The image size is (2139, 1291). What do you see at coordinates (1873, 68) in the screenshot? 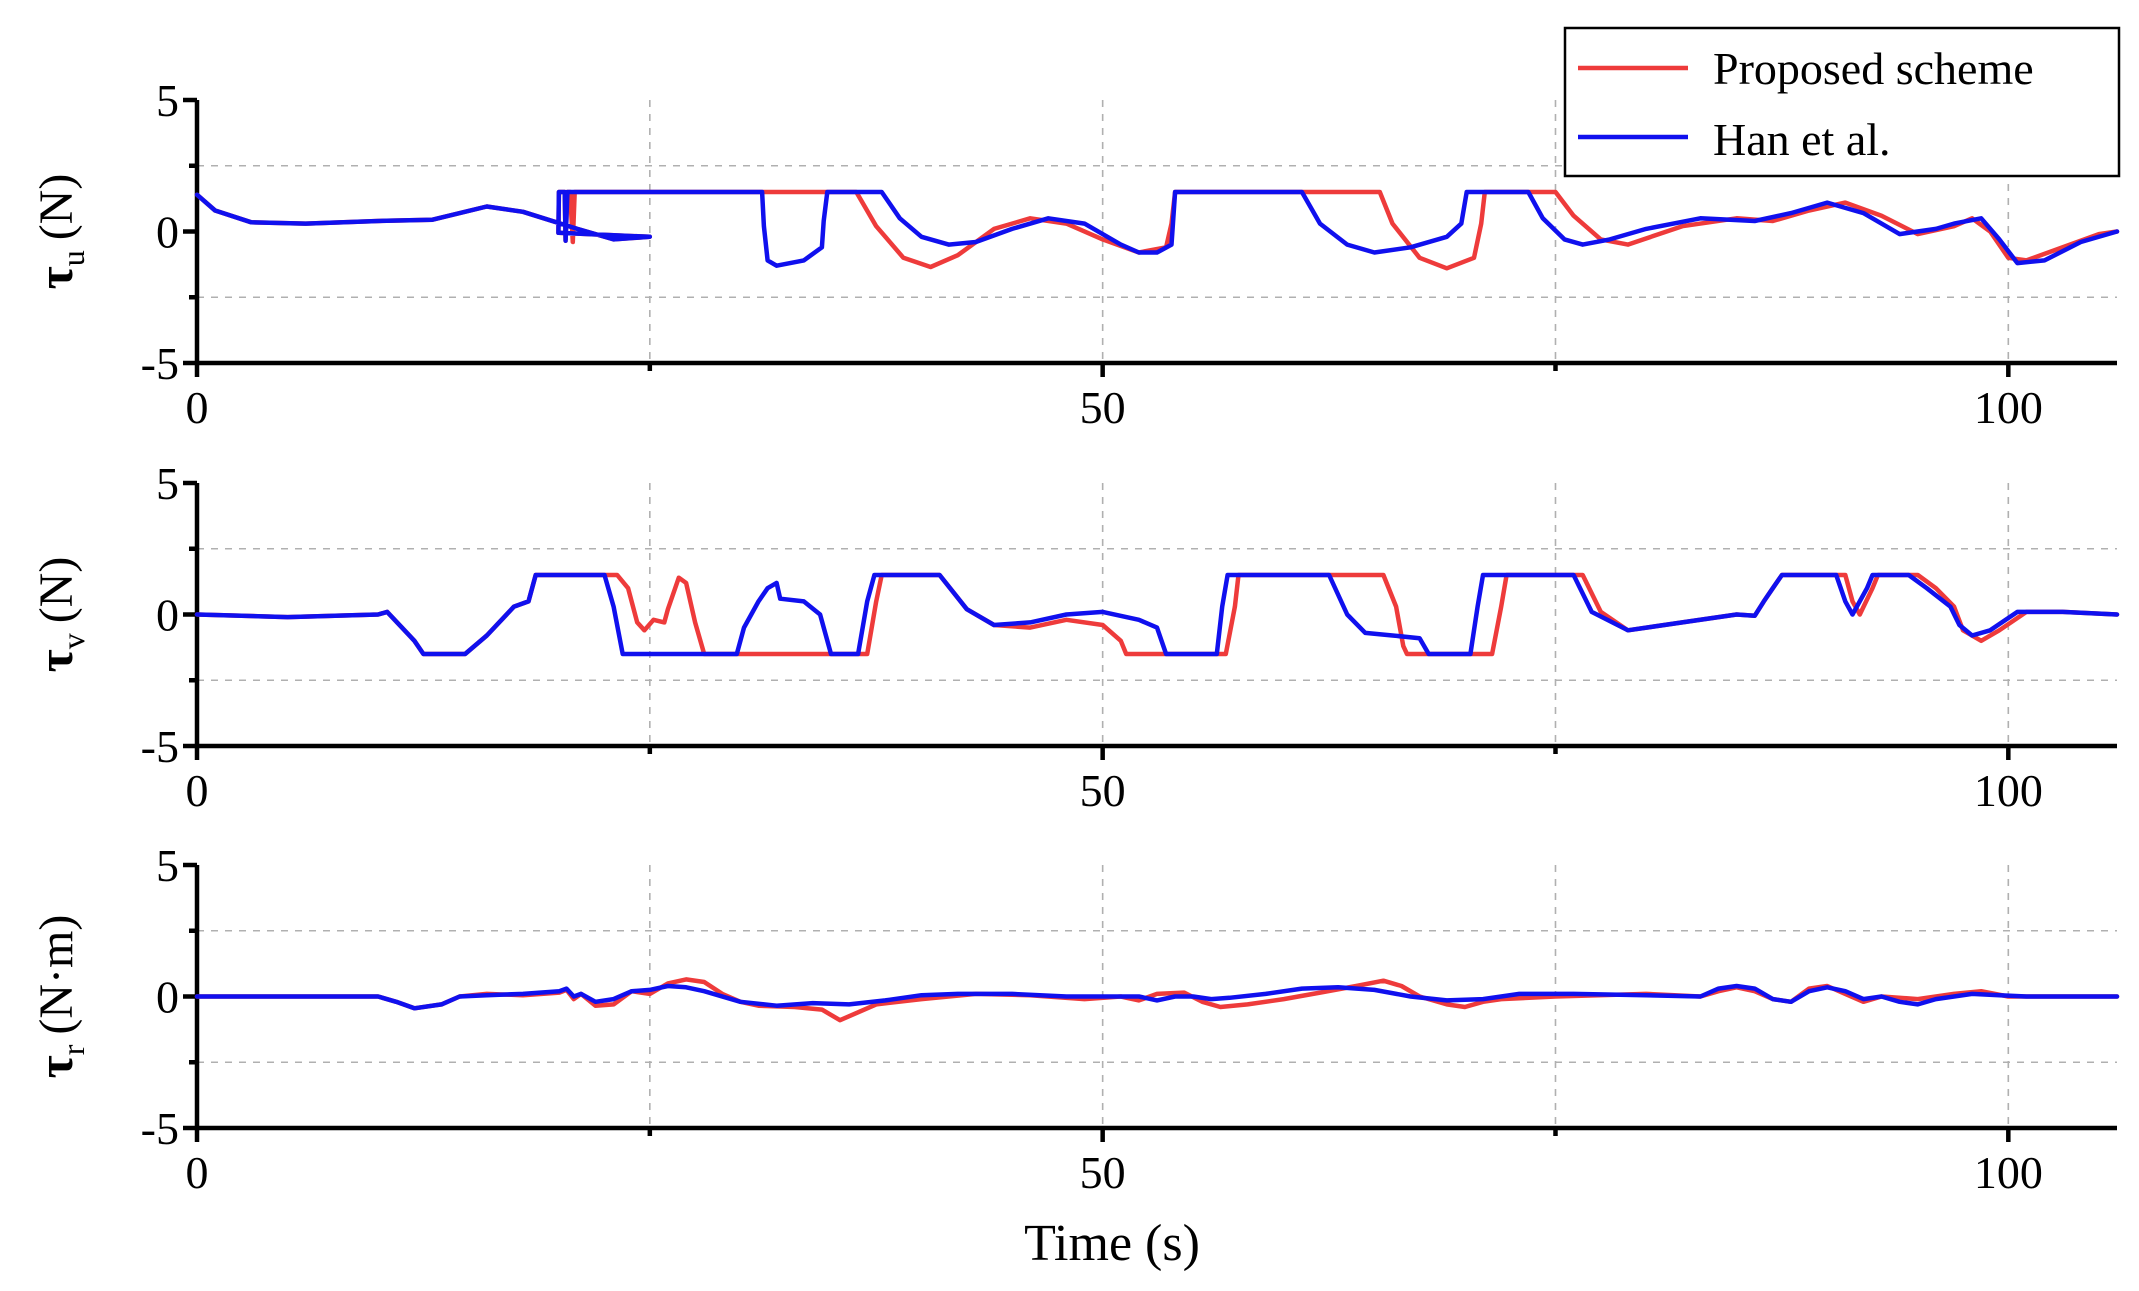
I see `legend-label-proposed: Proposed scheme` at bounding box center [1873, 68].